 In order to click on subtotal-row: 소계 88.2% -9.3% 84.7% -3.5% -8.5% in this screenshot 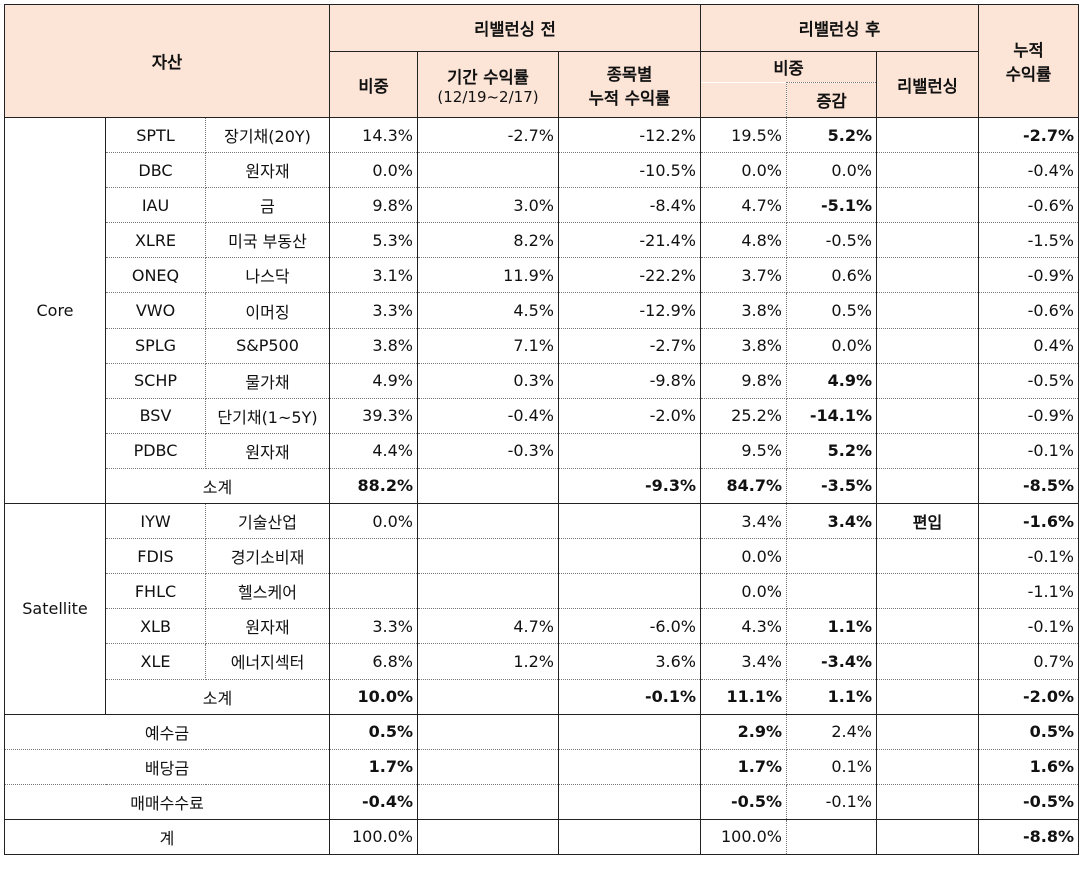, I will do `click(542, 486)`.